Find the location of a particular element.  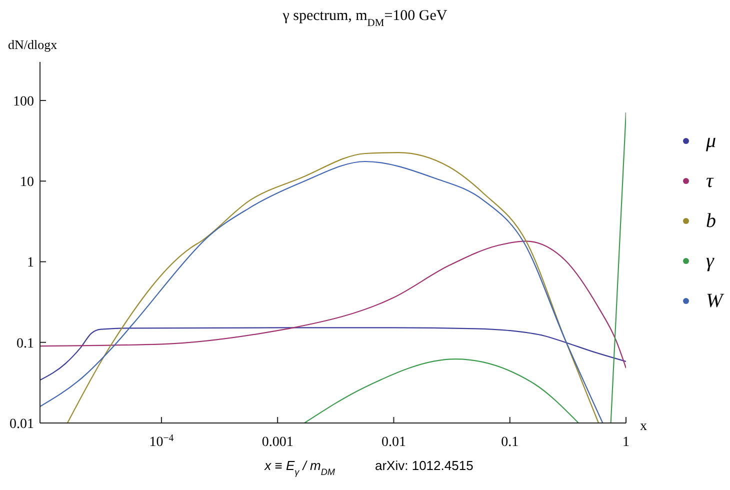

y-tick-label: 10 is located at coordinates (27, 182).